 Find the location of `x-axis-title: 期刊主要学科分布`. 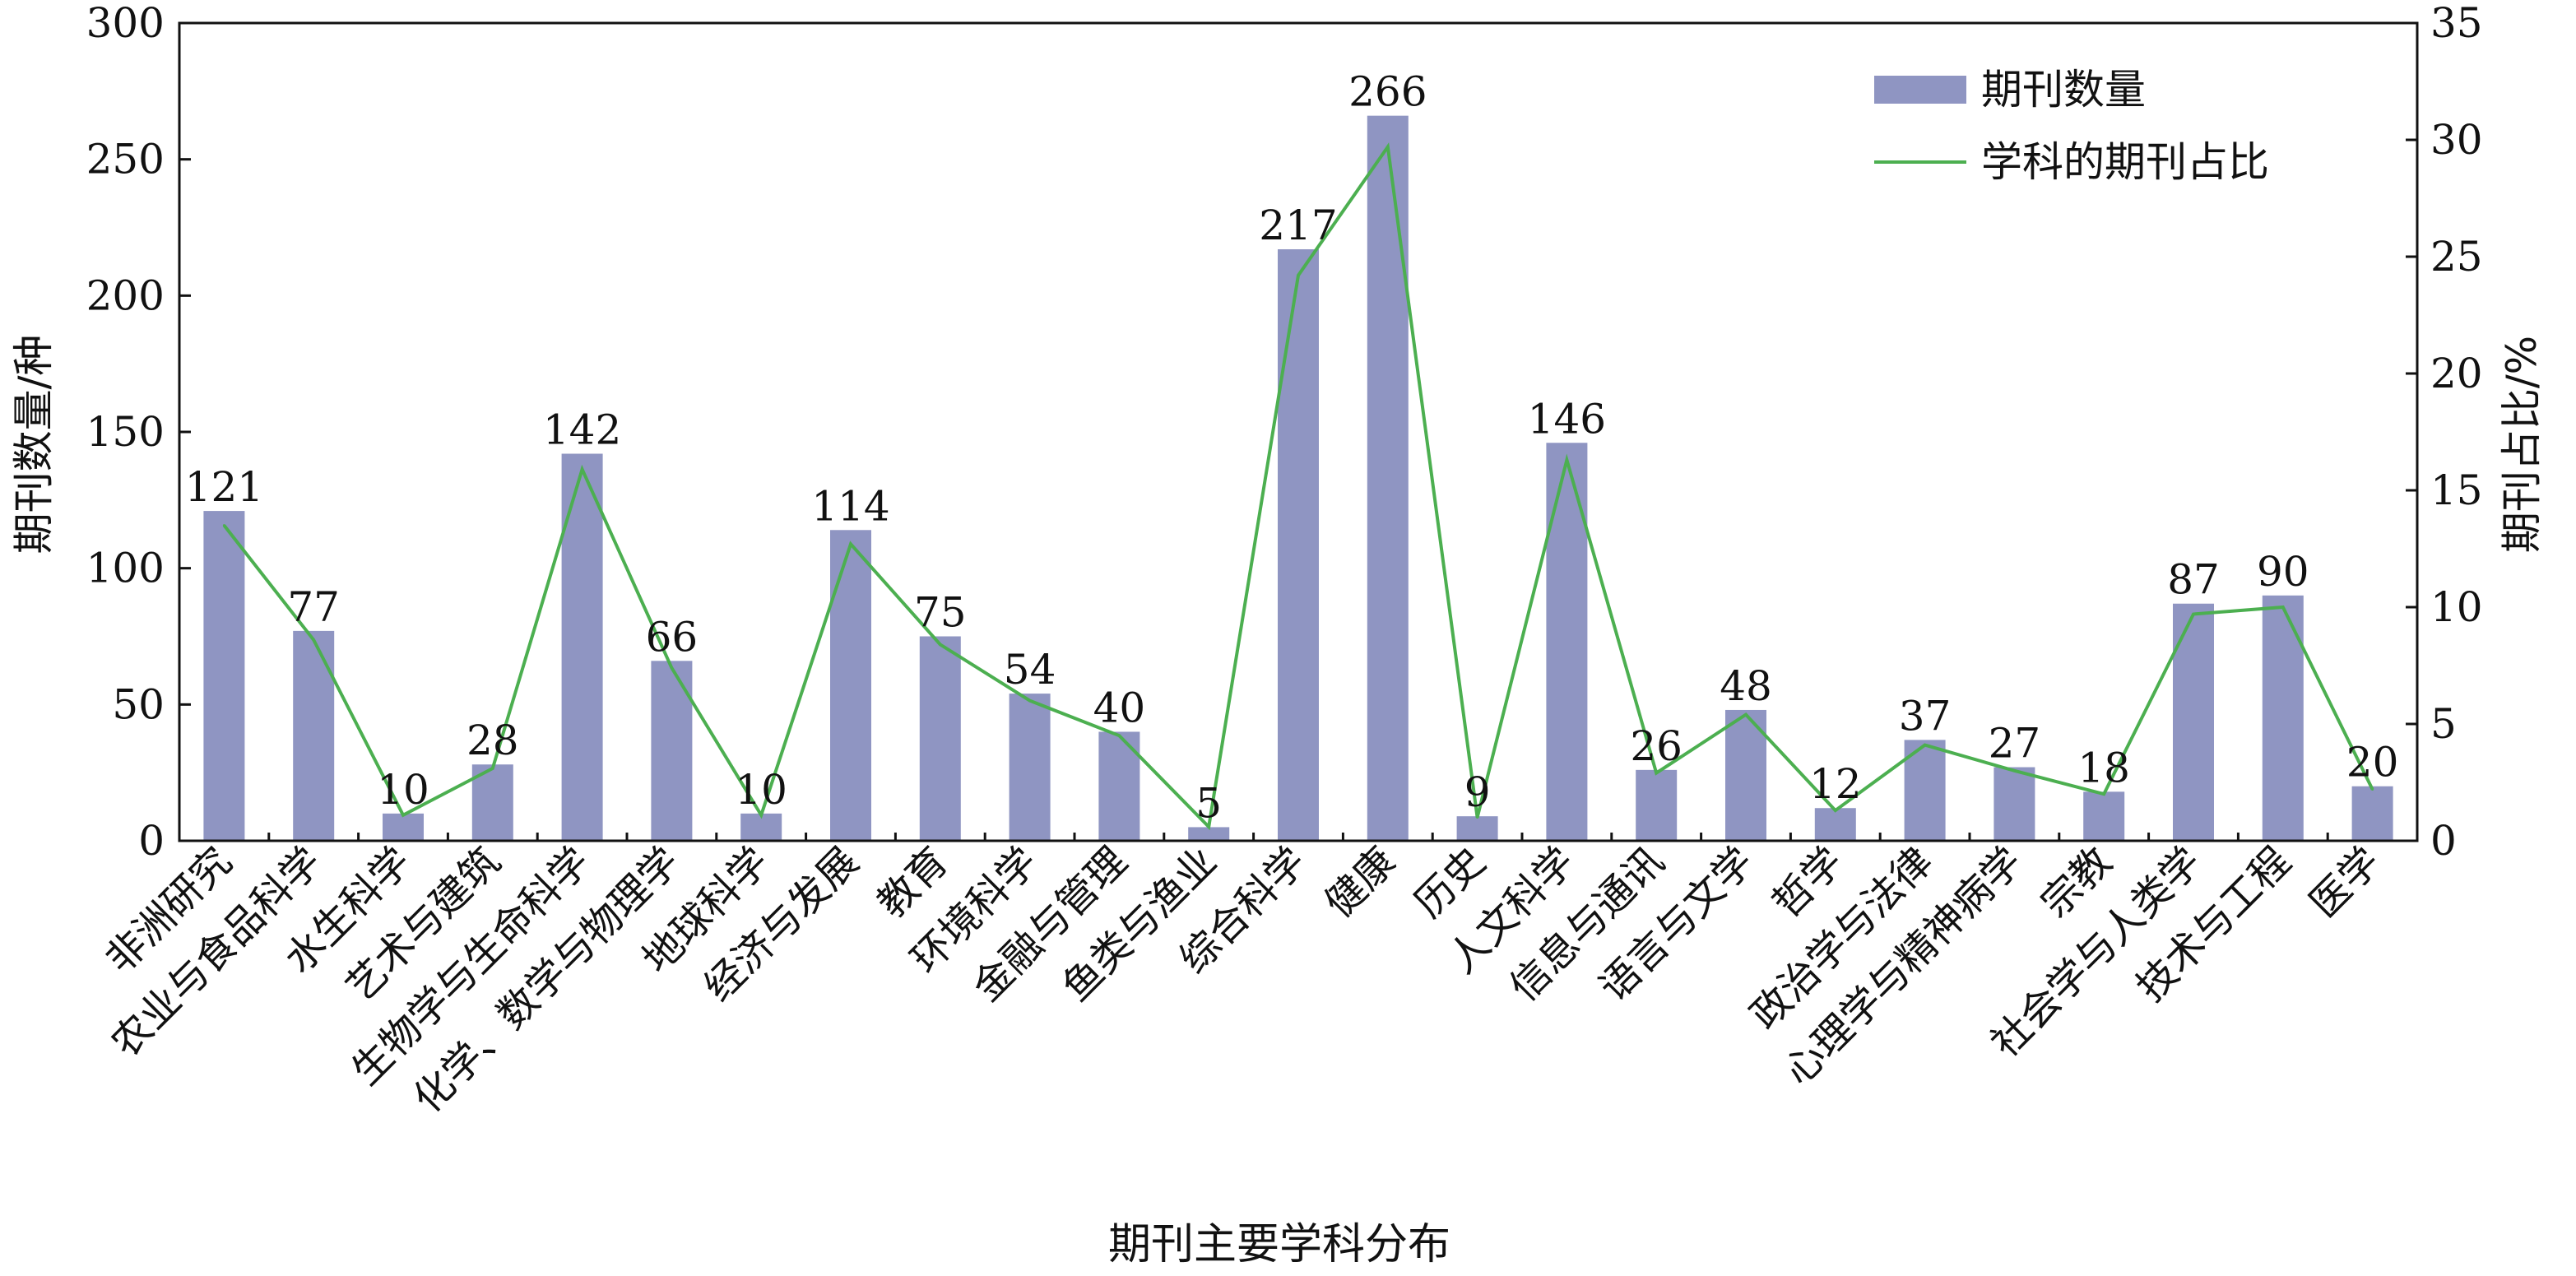

x-axis-title: 期刊主要学科分布 is located at coordinates (1279, 1244).